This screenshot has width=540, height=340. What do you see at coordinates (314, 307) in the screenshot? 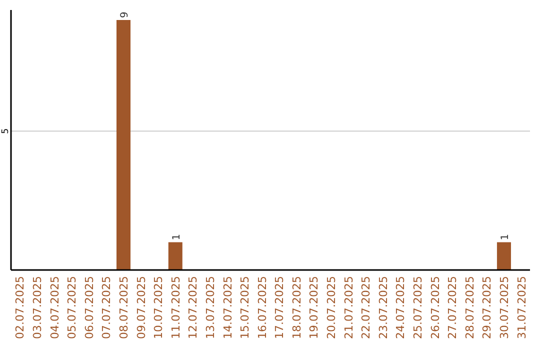
I see `x-tick-label: 19.07.2025` at bounding box center [314, 307].